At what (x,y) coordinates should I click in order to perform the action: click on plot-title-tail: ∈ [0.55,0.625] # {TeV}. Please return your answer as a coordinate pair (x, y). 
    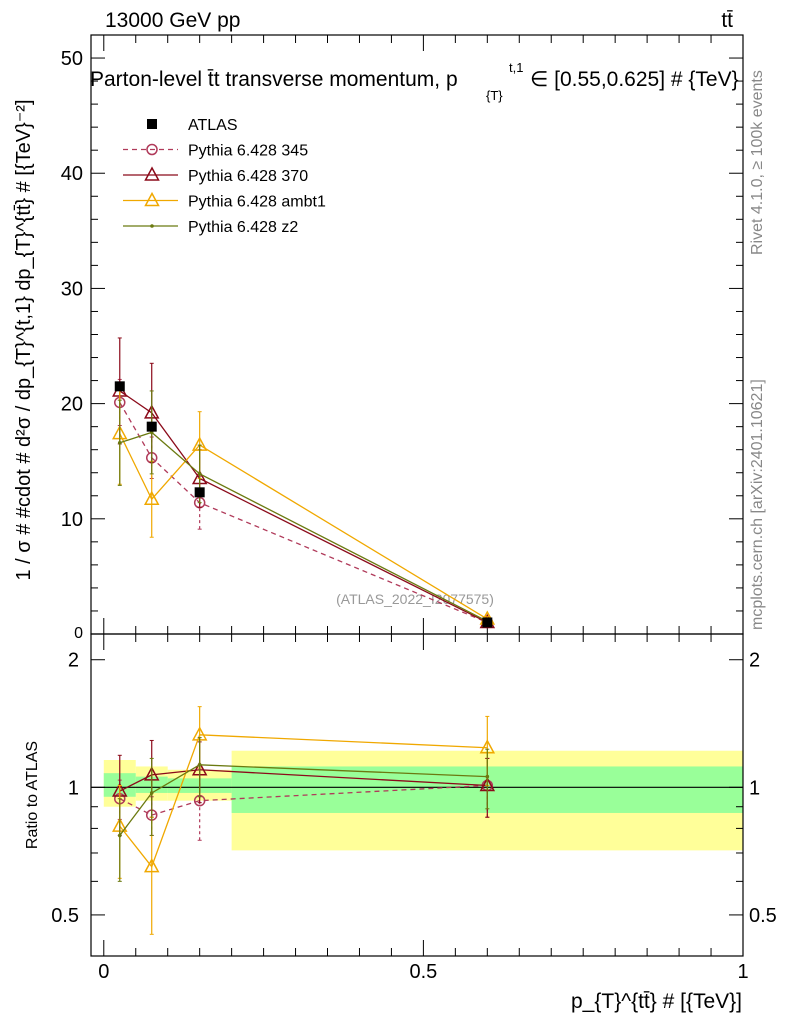
    Looking at the image, I should click on (634, 79).